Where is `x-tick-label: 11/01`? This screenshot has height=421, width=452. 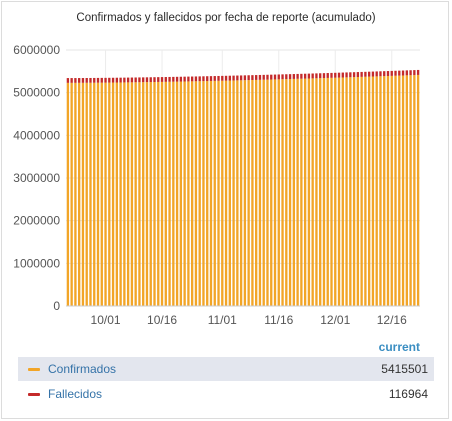 x-tick-label: 11/01 is located at coordinates (222, 320).